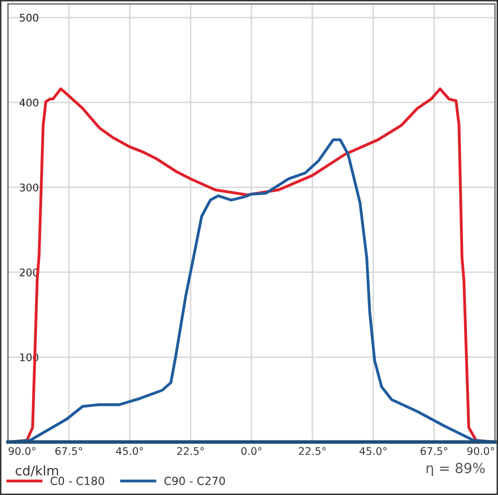  I want to click on x-tick-label: 0.0°, so click(251, 451).